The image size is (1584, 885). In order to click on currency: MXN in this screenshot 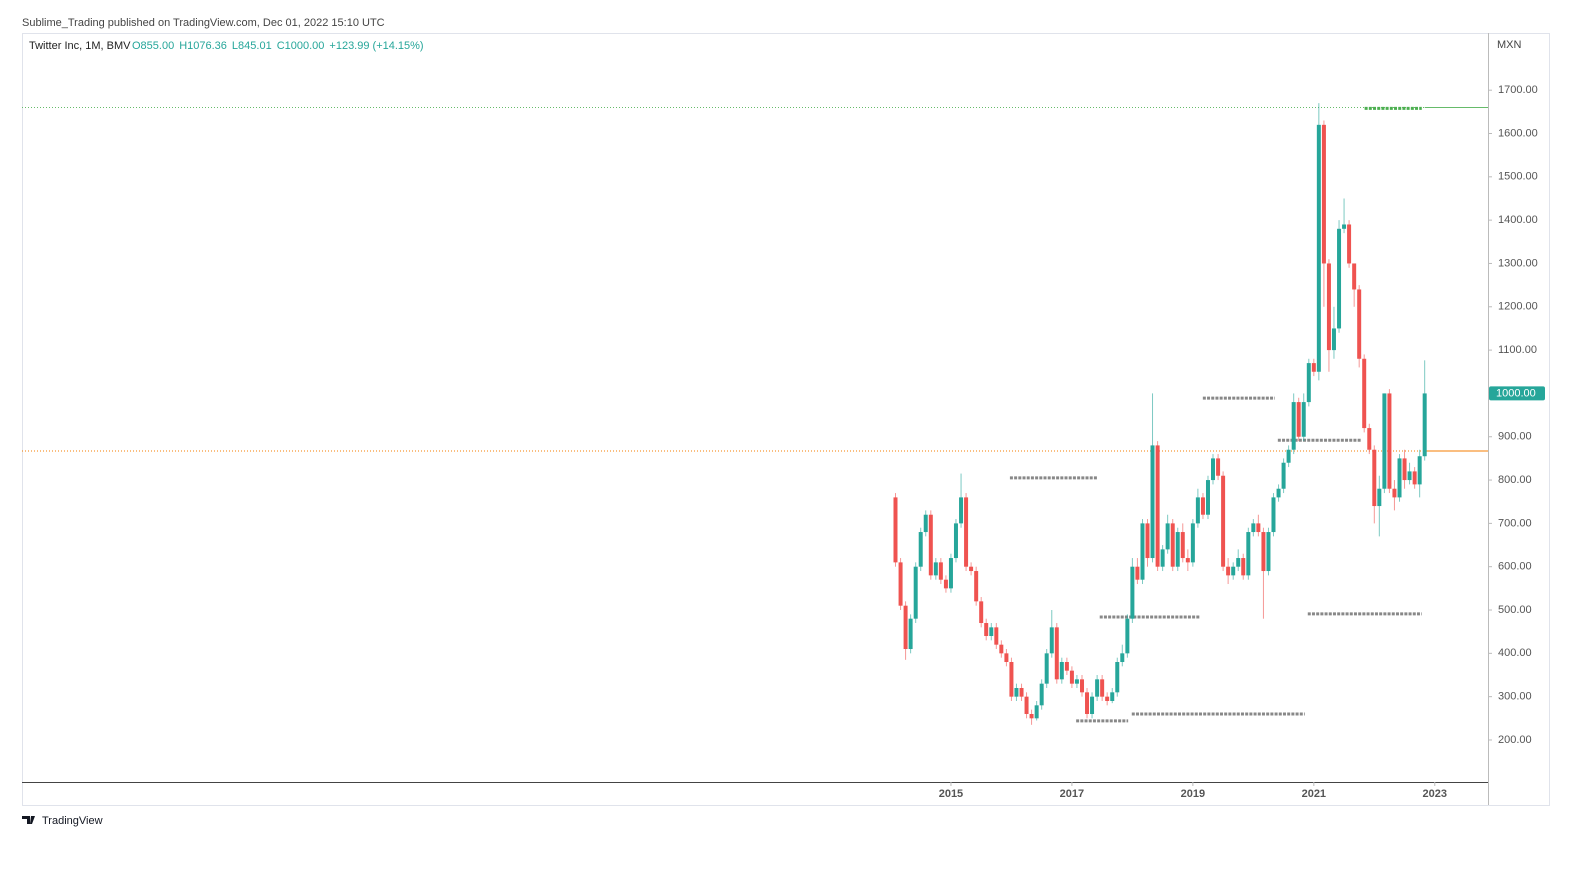, I will do `click(1509, 45)`.